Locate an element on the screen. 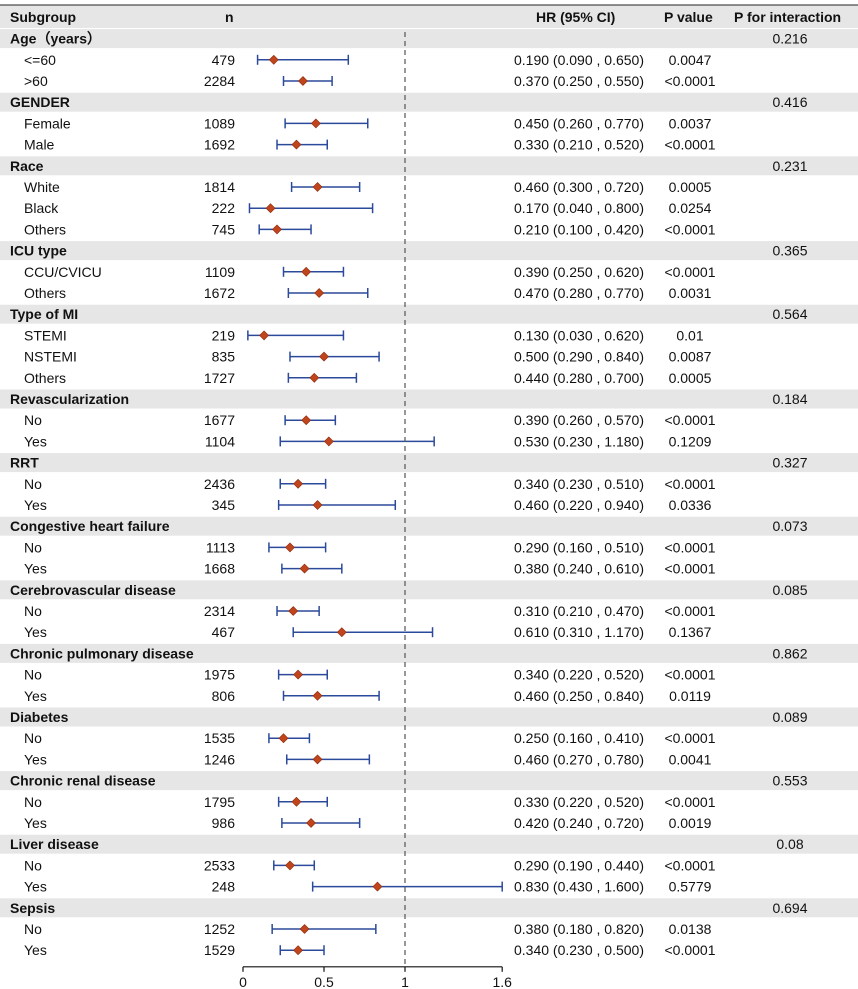 This screenshot has height=989, width=858. p-interaction-value: 0.862 is located at coordinates (789, 653).